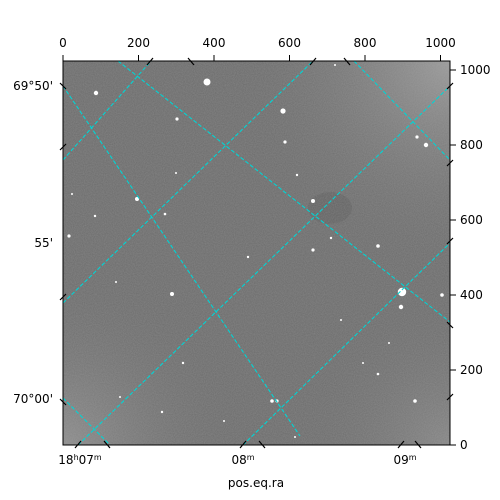  Describe the element at coordinates (256, 483) in the screenshot. I see `x-axis-title: pos.eq.ra` at that location.